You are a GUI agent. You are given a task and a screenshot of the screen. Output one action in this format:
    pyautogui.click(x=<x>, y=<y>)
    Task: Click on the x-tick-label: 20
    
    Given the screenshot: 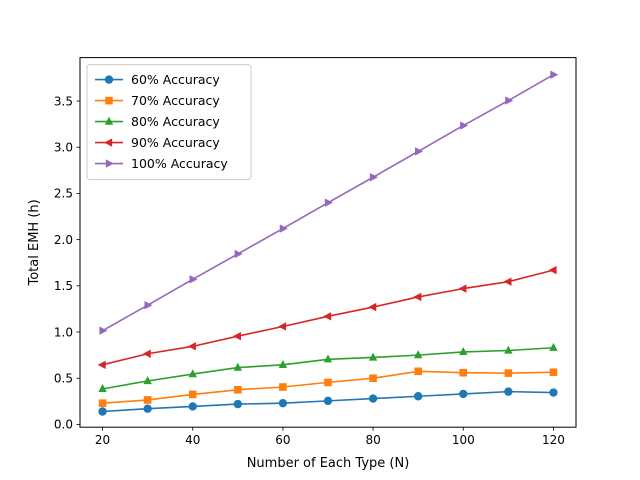 What is the action you would take?
    pyautogui.click(x=102, y=440)
    